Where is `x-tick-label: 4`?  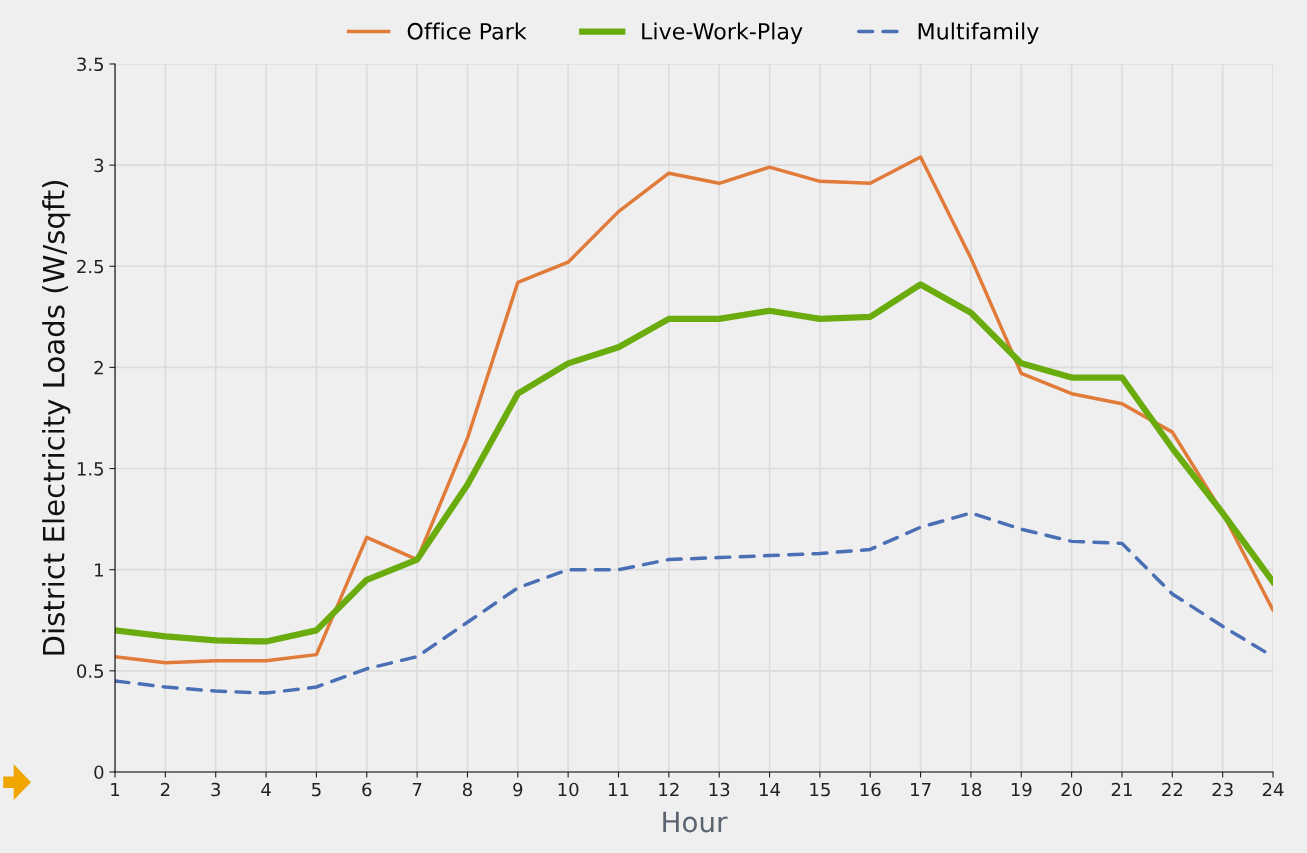 x-tick-label: 4 is located at coordinates (266, 789).